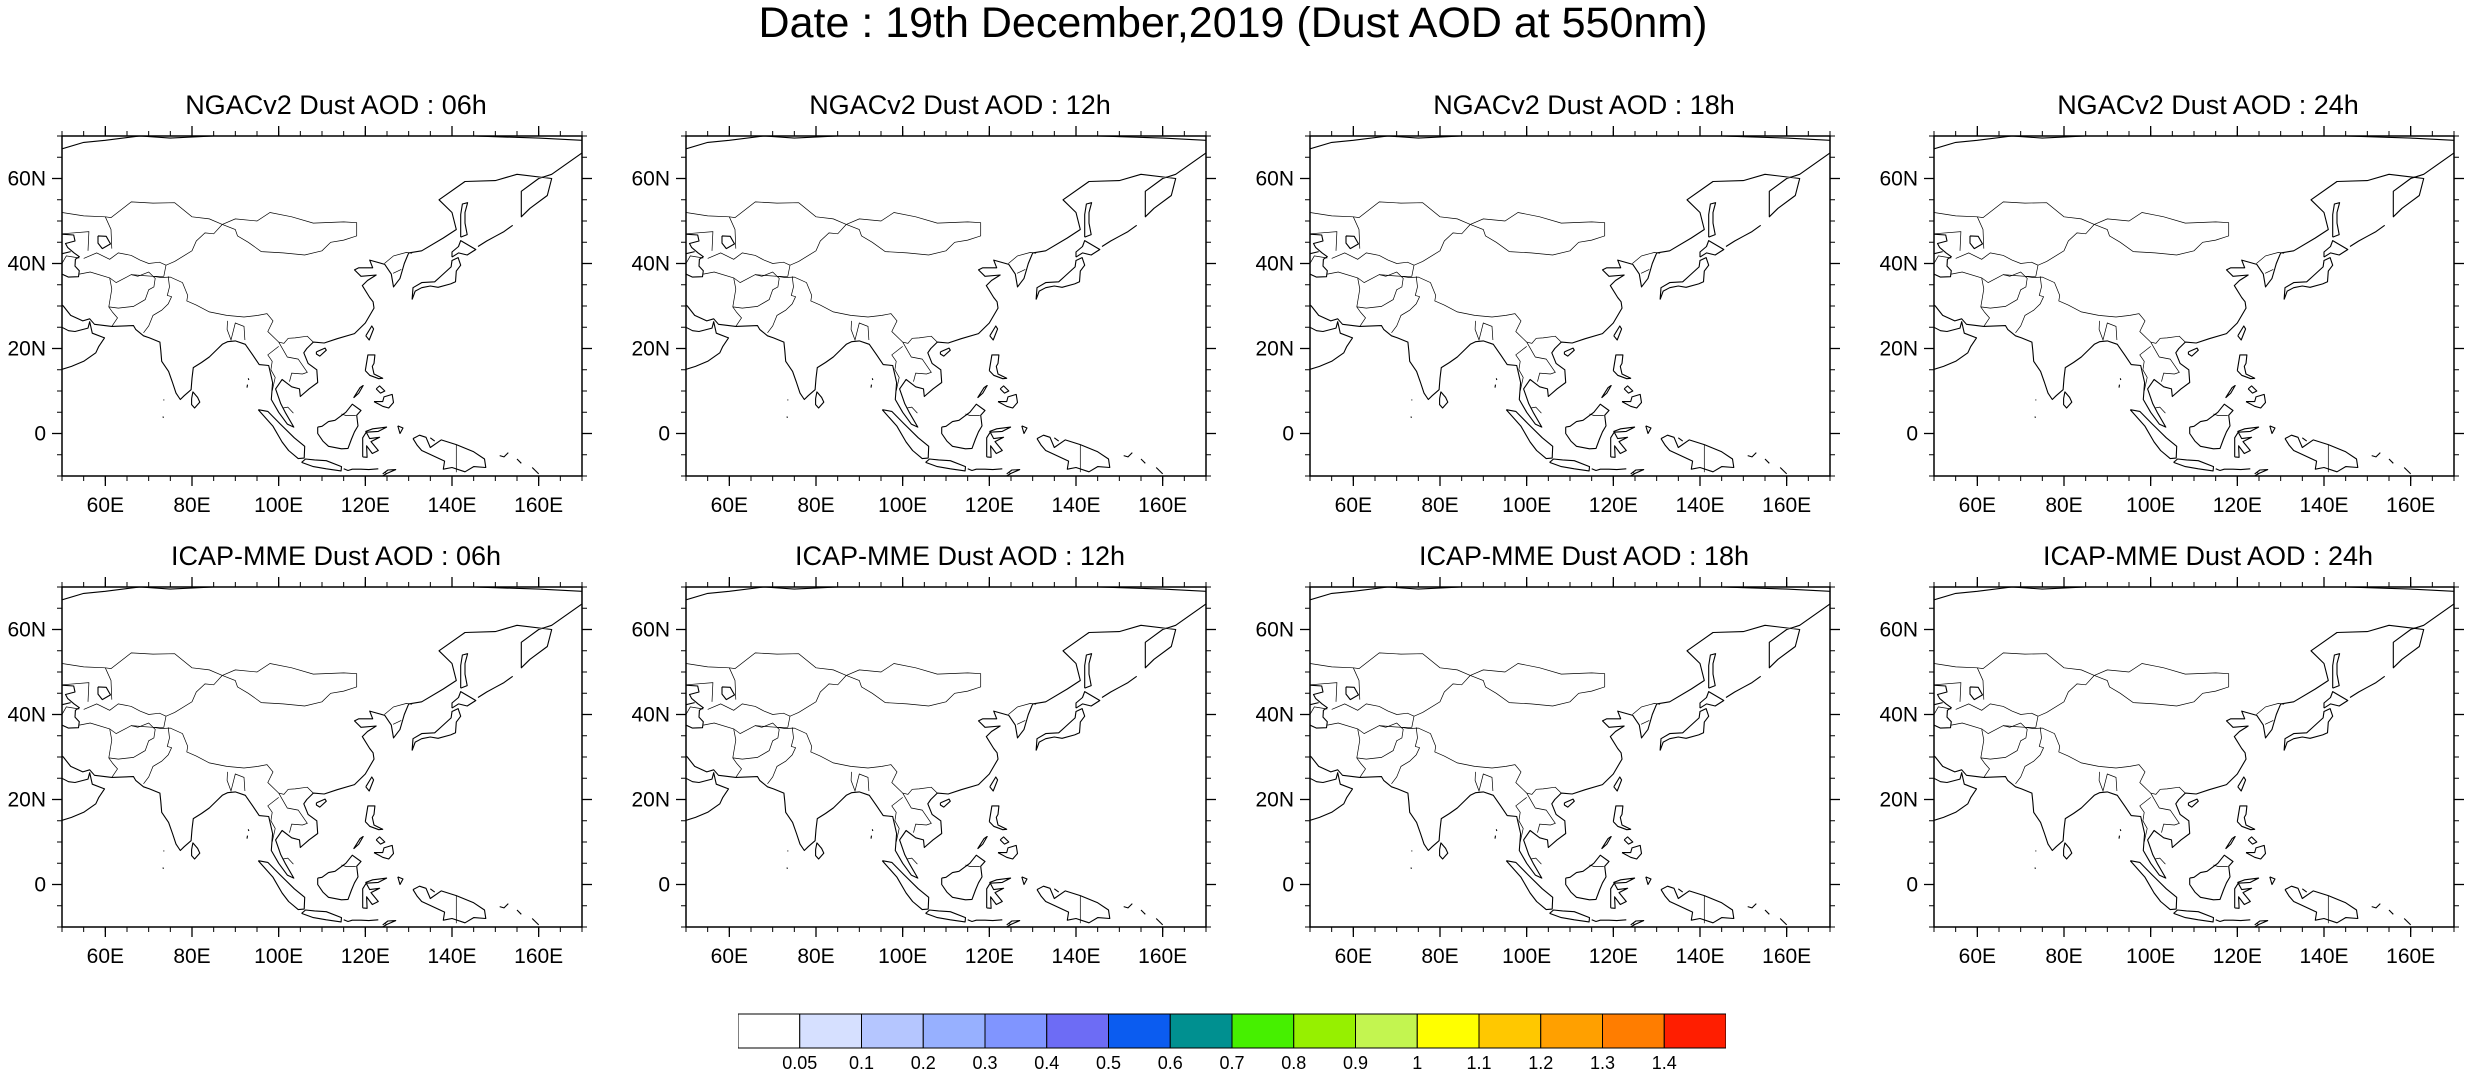  I want to click on lon-tick-label: 60E, so click(105, 956).